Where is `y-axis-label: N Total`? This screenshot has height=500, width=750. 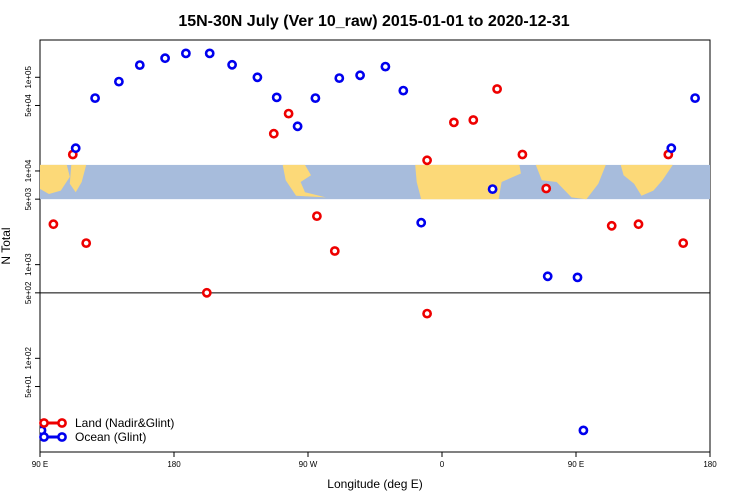 y-axis-label: N Total is located at coordinates (6, 245).